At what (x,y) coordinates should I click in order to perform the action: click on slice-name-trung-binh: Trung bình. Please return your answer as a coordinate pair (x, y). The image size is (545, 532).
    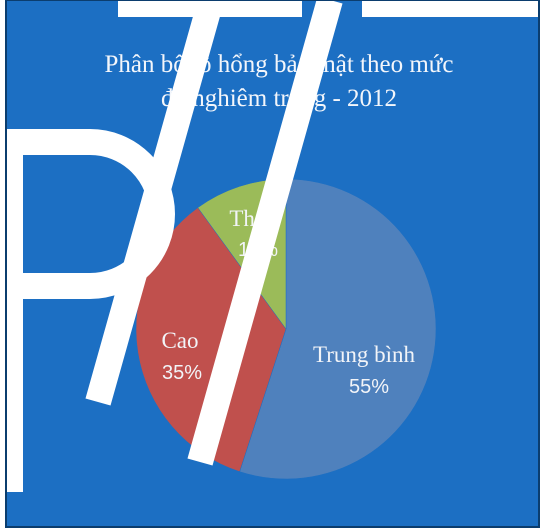
    Looking at the image, I should click on (364, 354).